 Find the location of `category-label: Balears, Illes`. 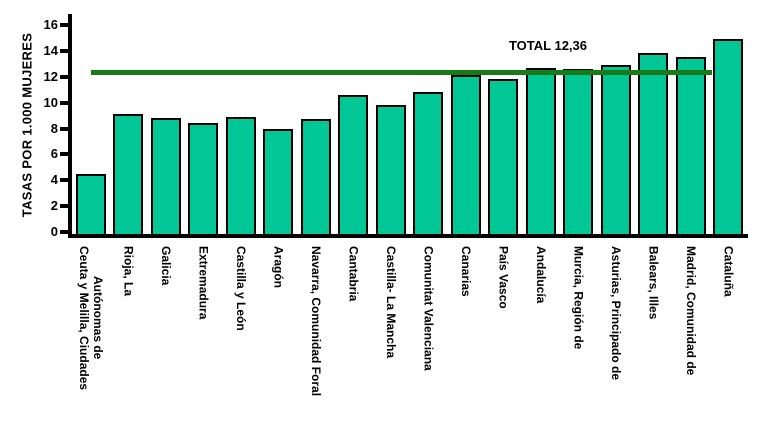

category-label: Balears, Illes is located at coordinates (653, 283).